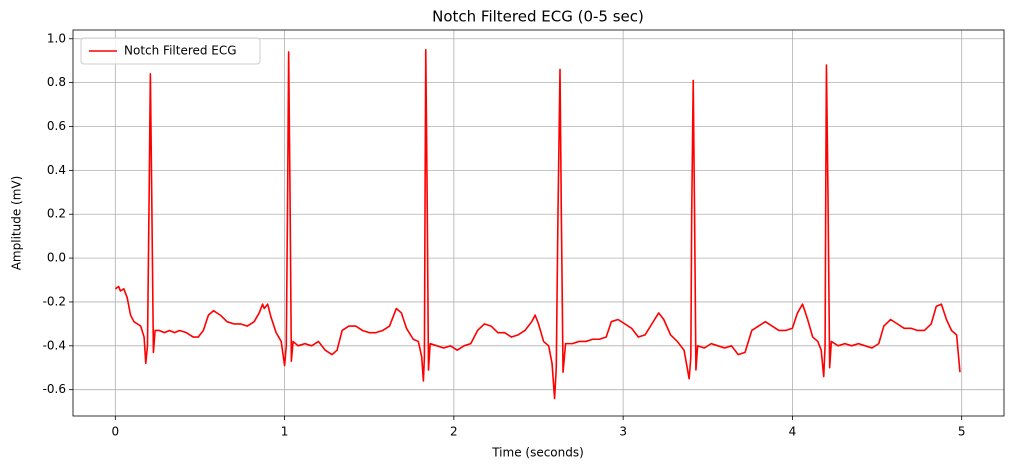  Describe the element at coordinates (17, 223) in the screenshot. I see `y-axis-label: Amplitude (mV)` at that location.